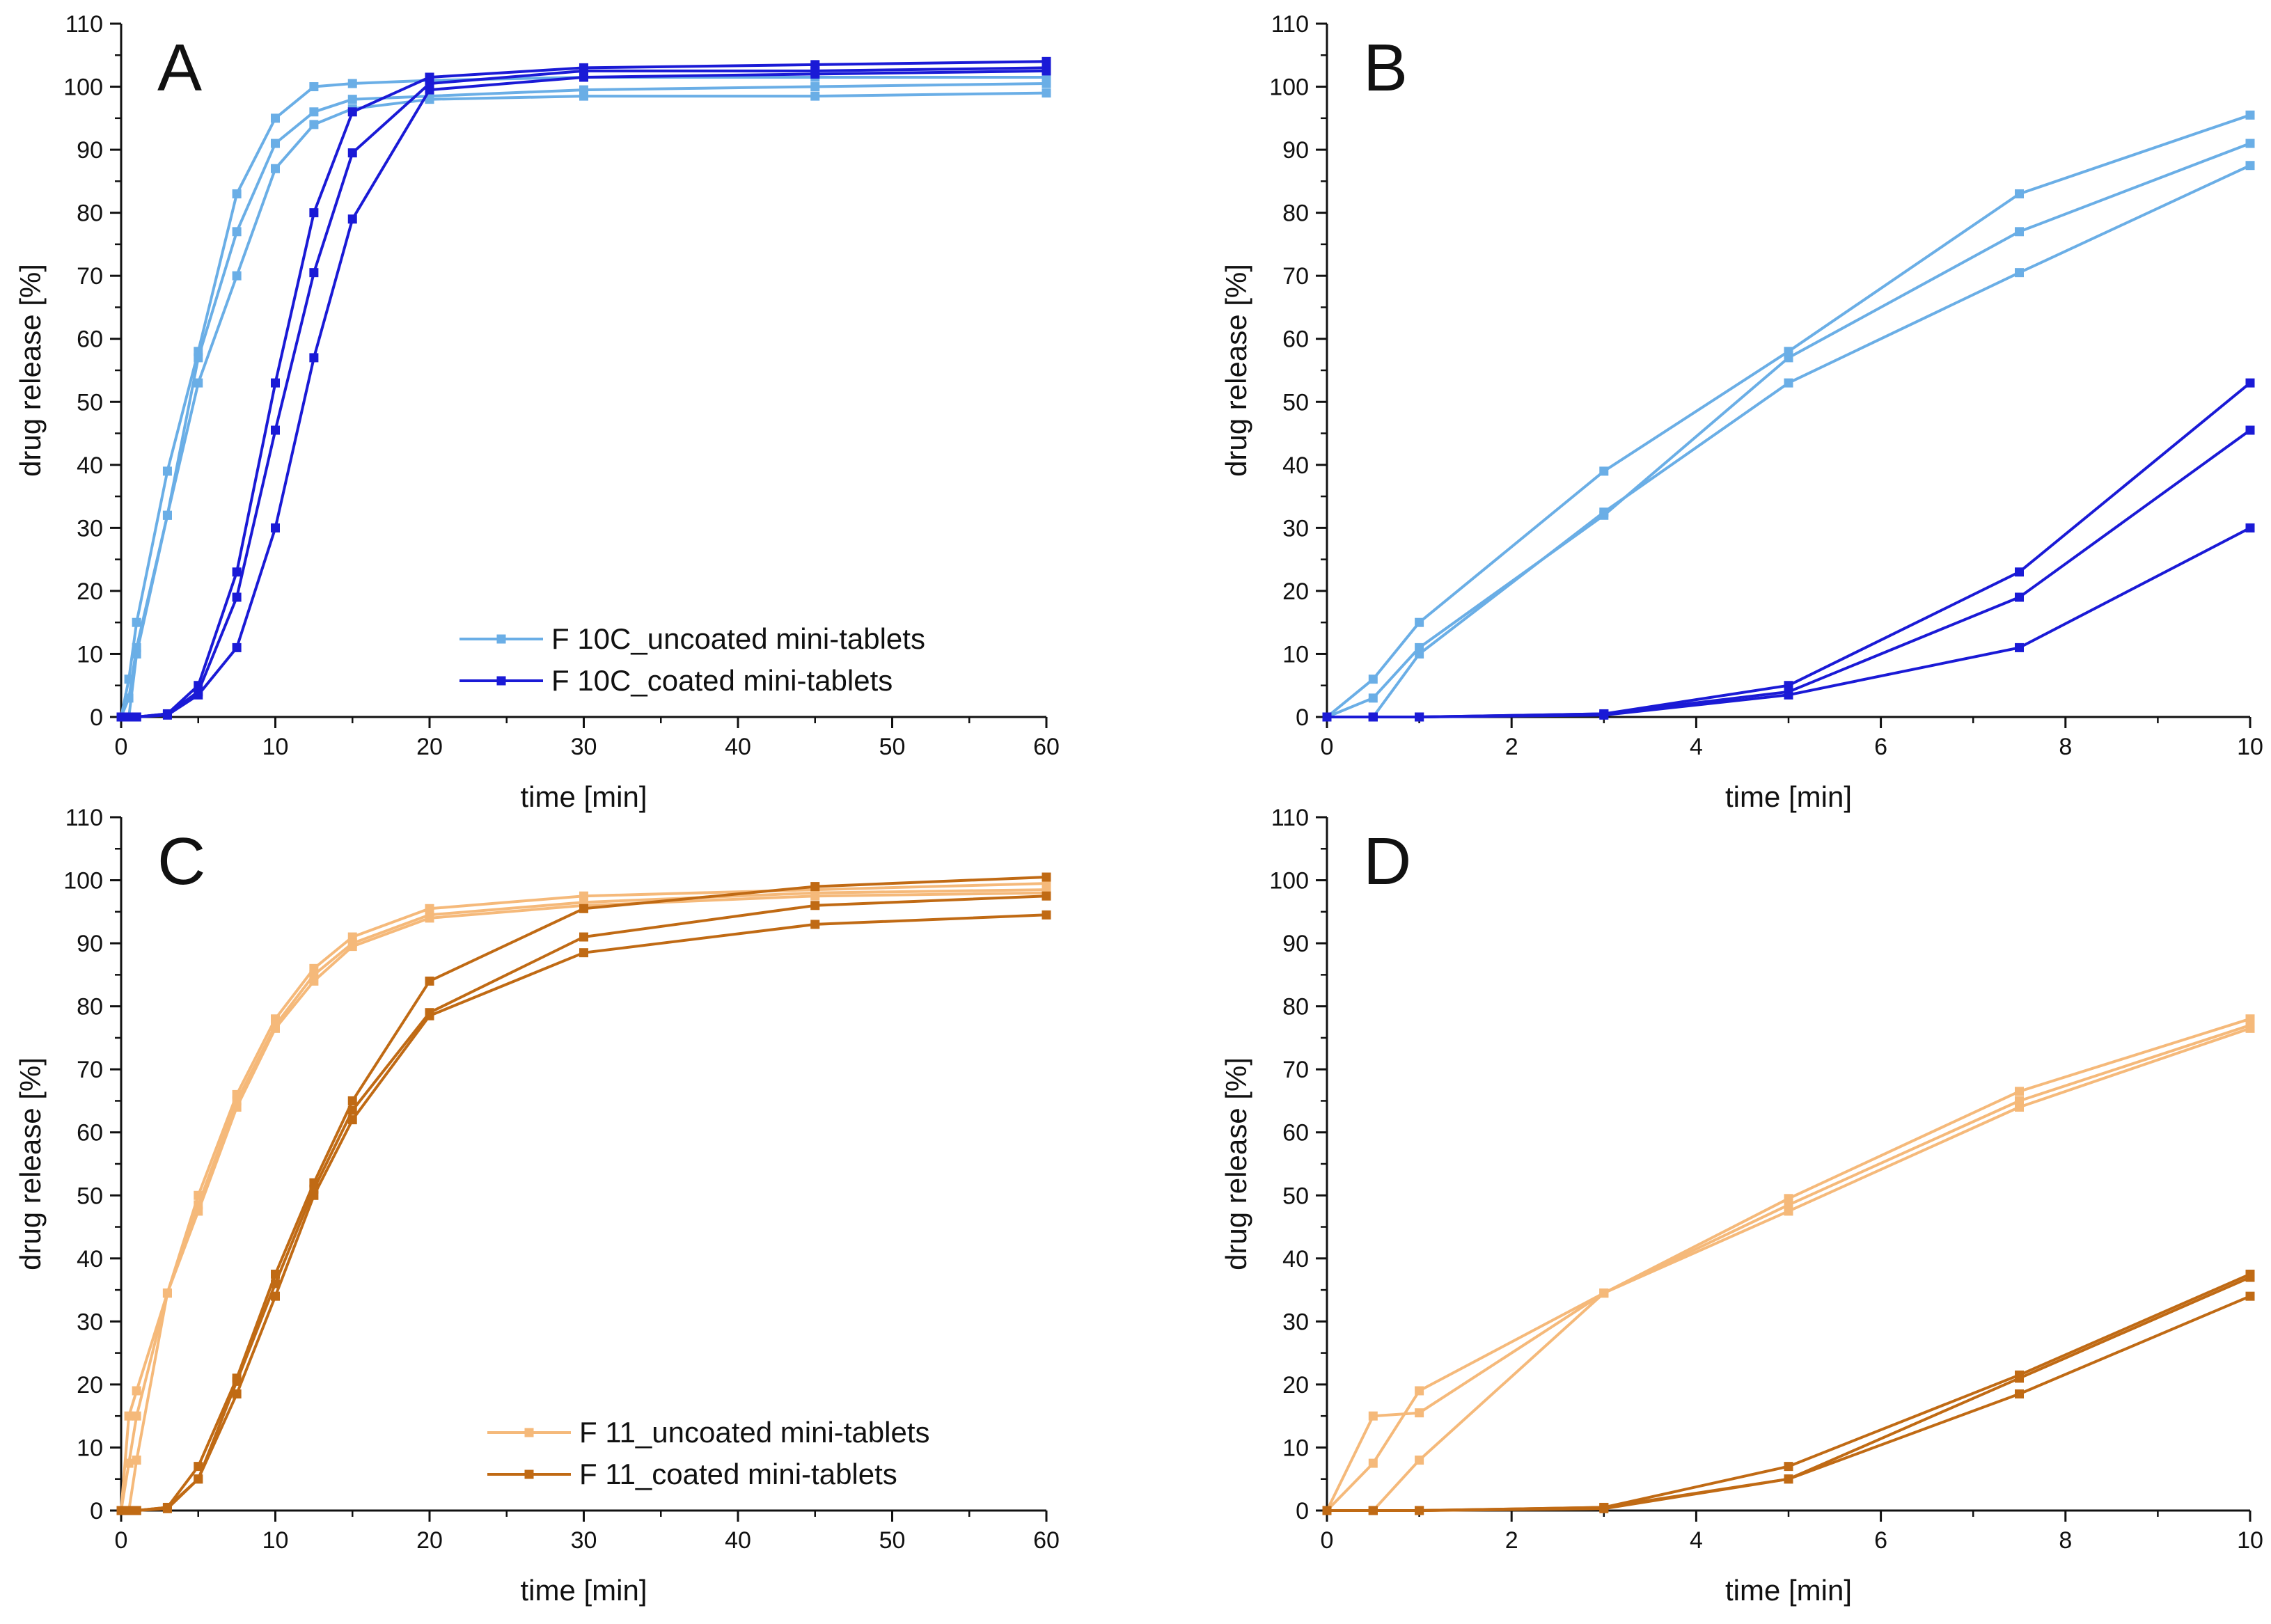  I want to click on x-axis-title: time [min], so click(1788, 796).